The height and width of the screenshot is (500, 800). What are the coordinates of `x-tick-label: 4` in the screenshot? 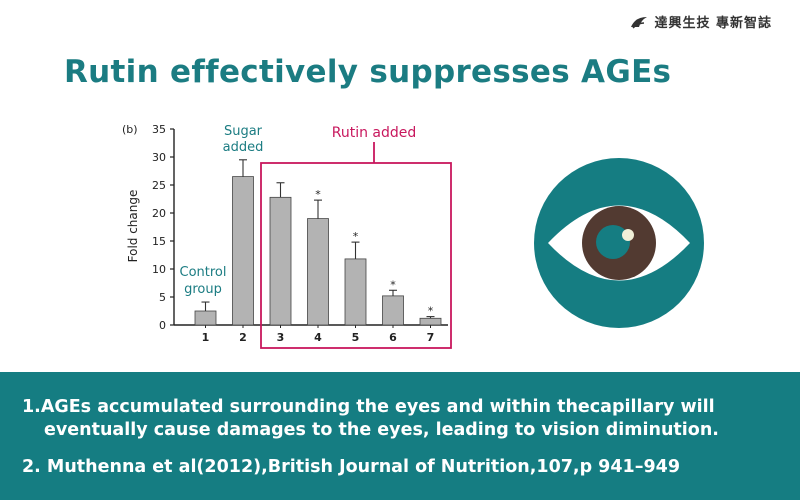 It's located at (318, 337).